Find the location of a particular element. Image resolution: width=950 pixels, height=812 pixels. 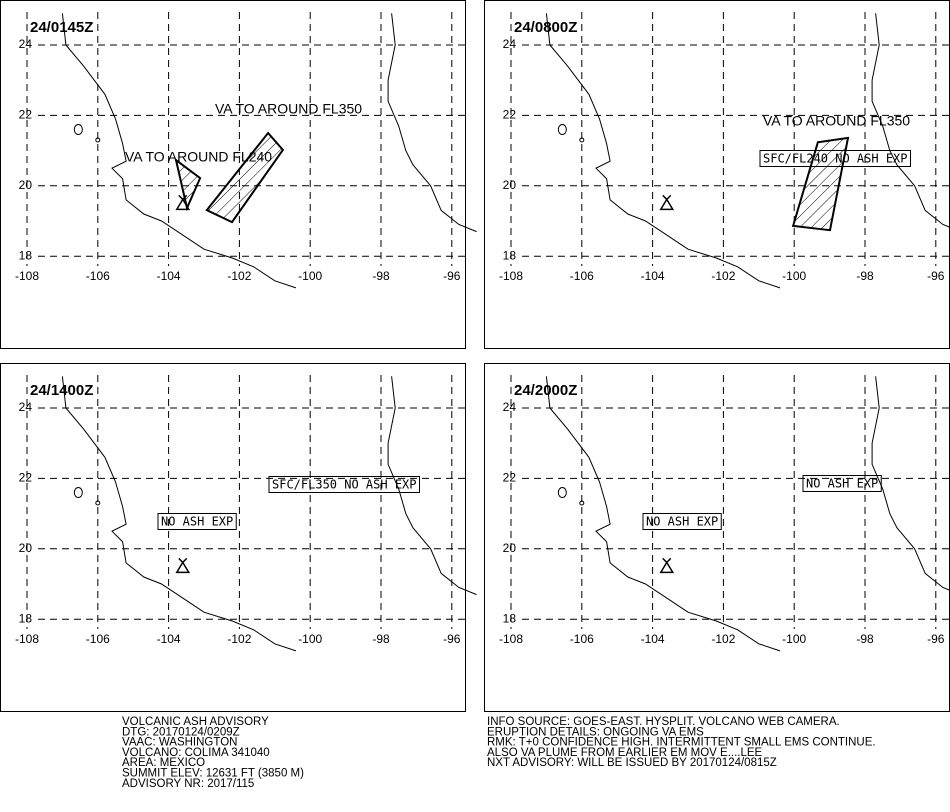

footer-line: AREA: MEXICO is located at coordinates (163, 763).